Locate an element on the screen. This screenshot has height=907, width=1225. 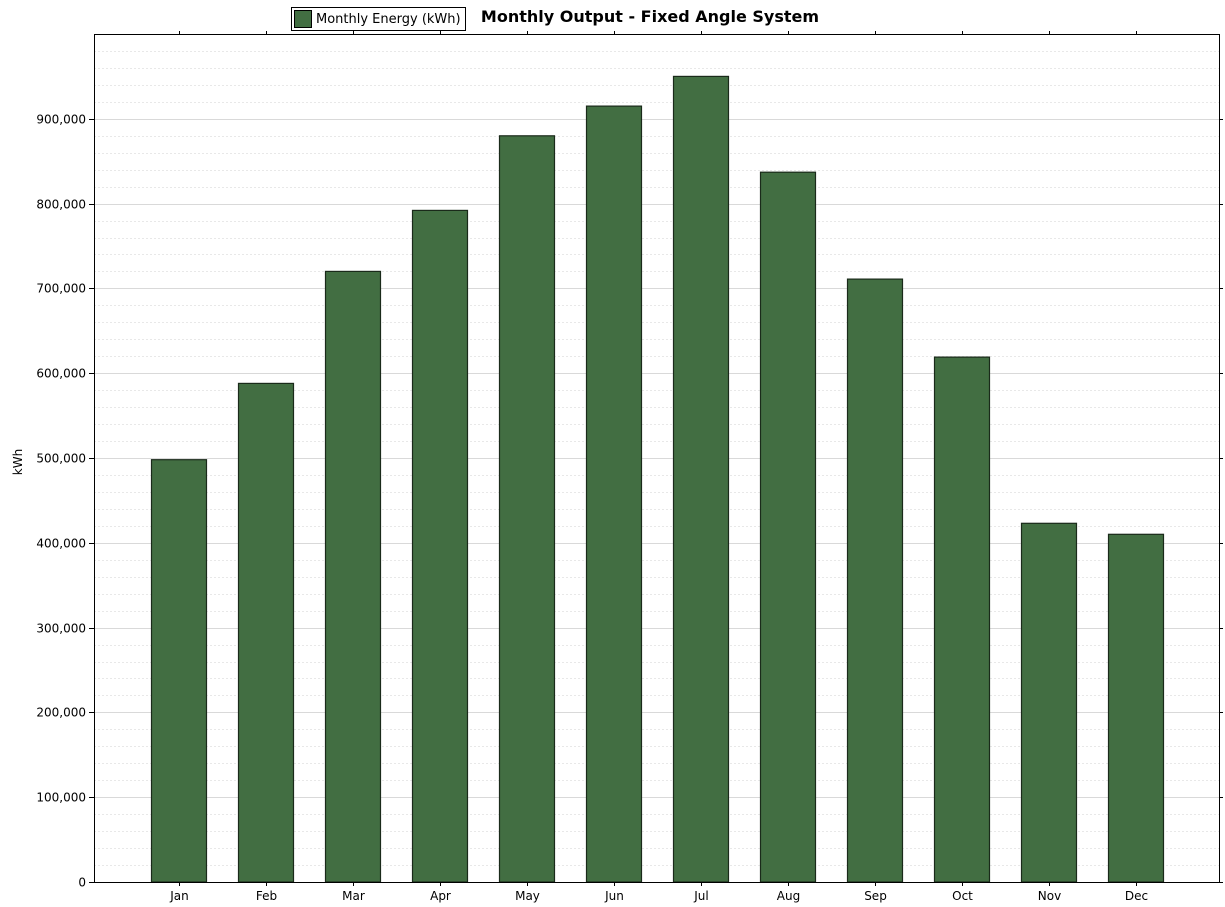
bar-nov is located at coordinates (1049, 702).